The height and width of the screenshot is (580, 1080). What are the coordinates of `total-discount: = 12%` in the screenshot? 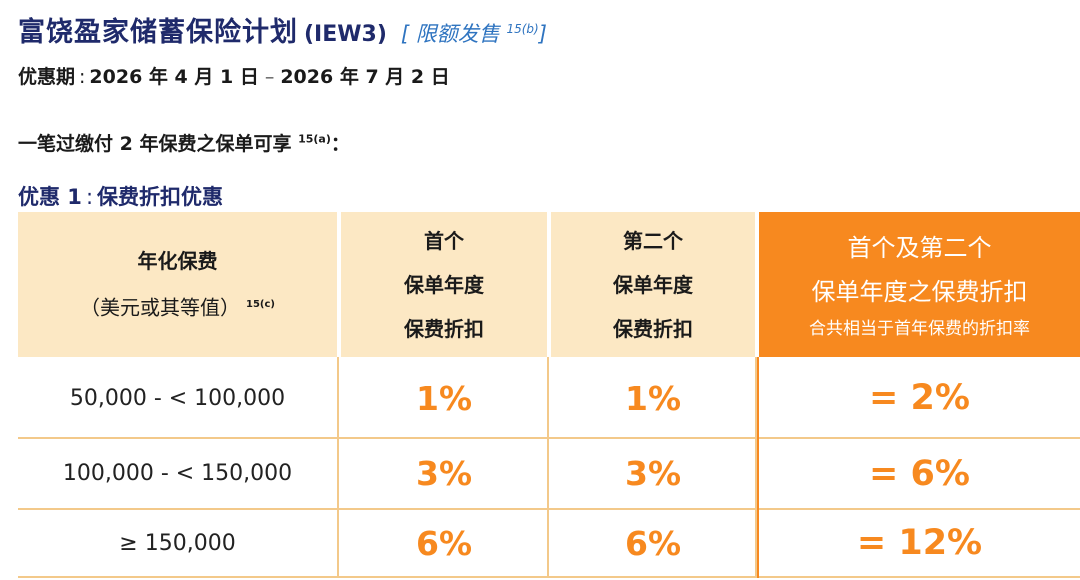 It's located at (919, 543).